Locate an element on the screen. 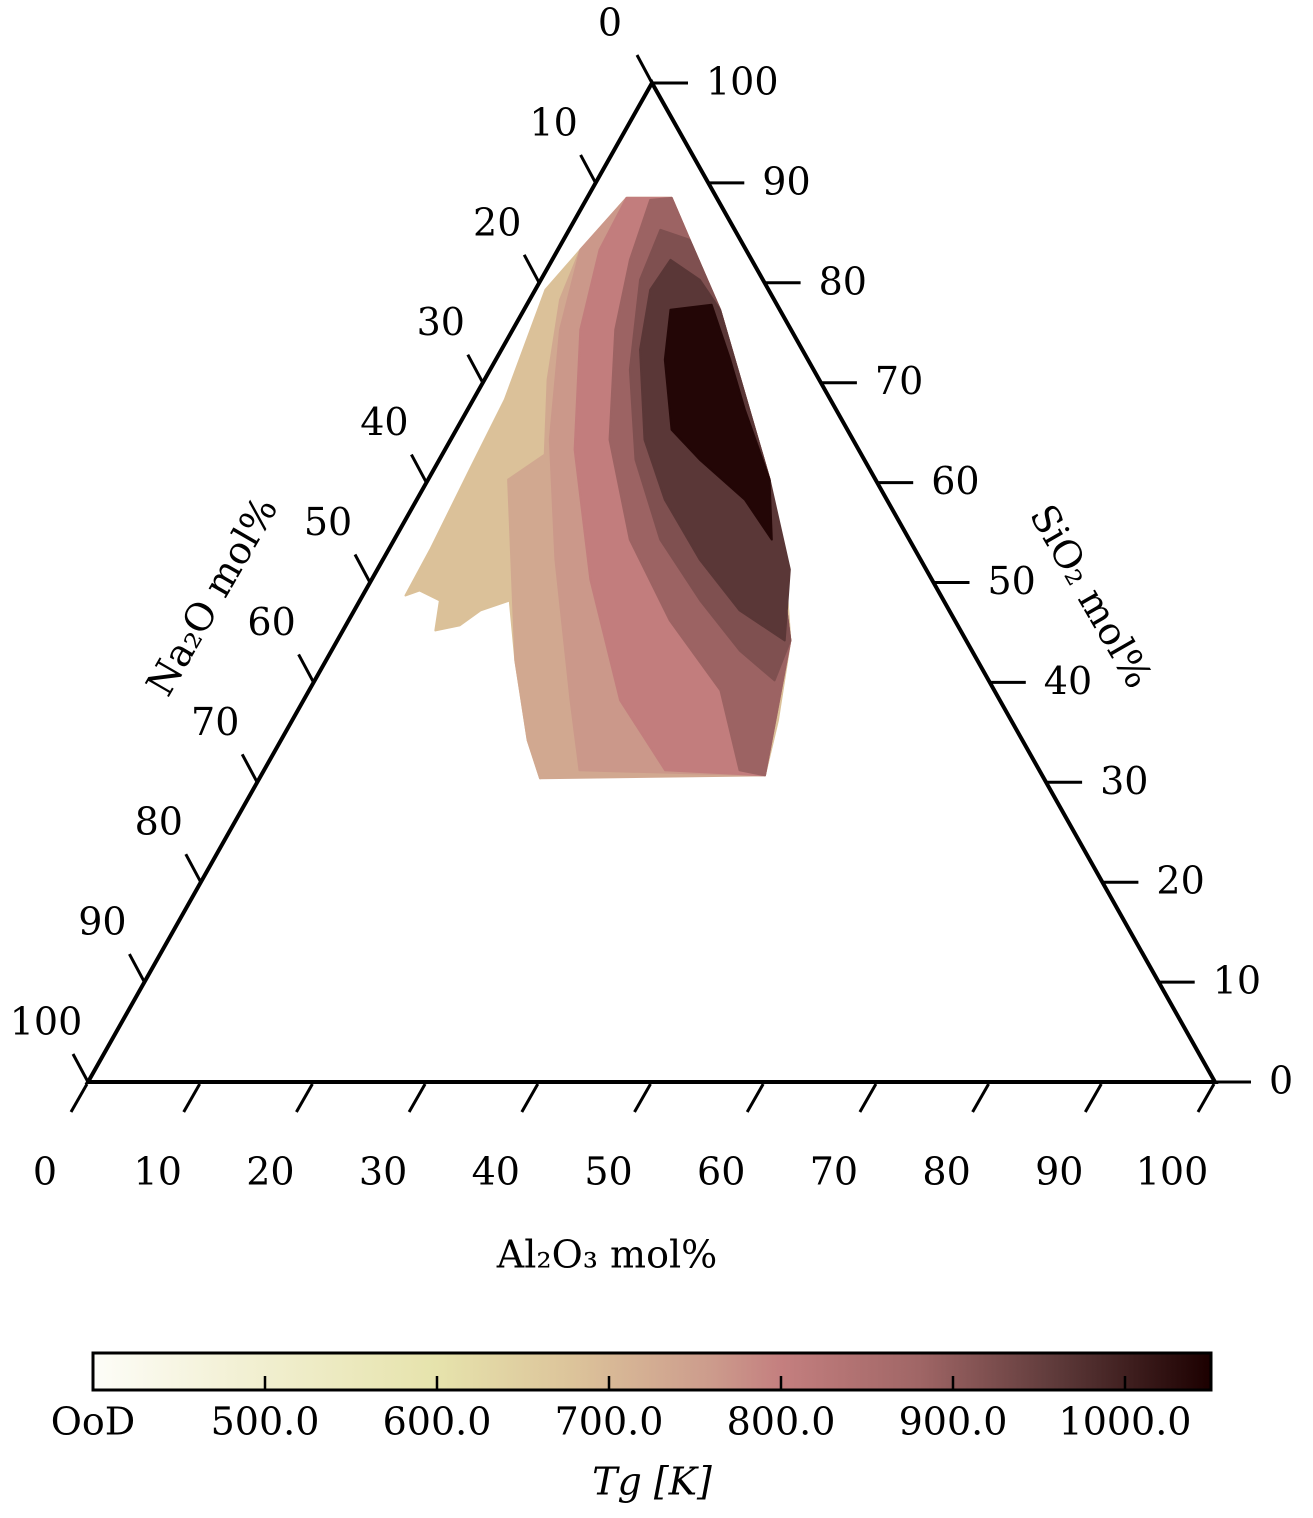 This screenshot has height=1518, width=1313. bottom-tick-label: 80 is located at coordinates (946, 1172).